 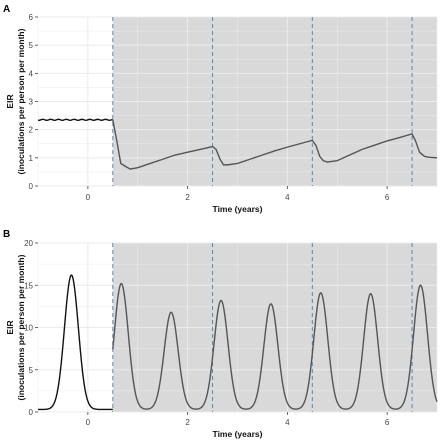 What do you see at coordinates (6, 9) in the screenshot?
I see `panel-a-letter: A` at bounding box center [6, 9].